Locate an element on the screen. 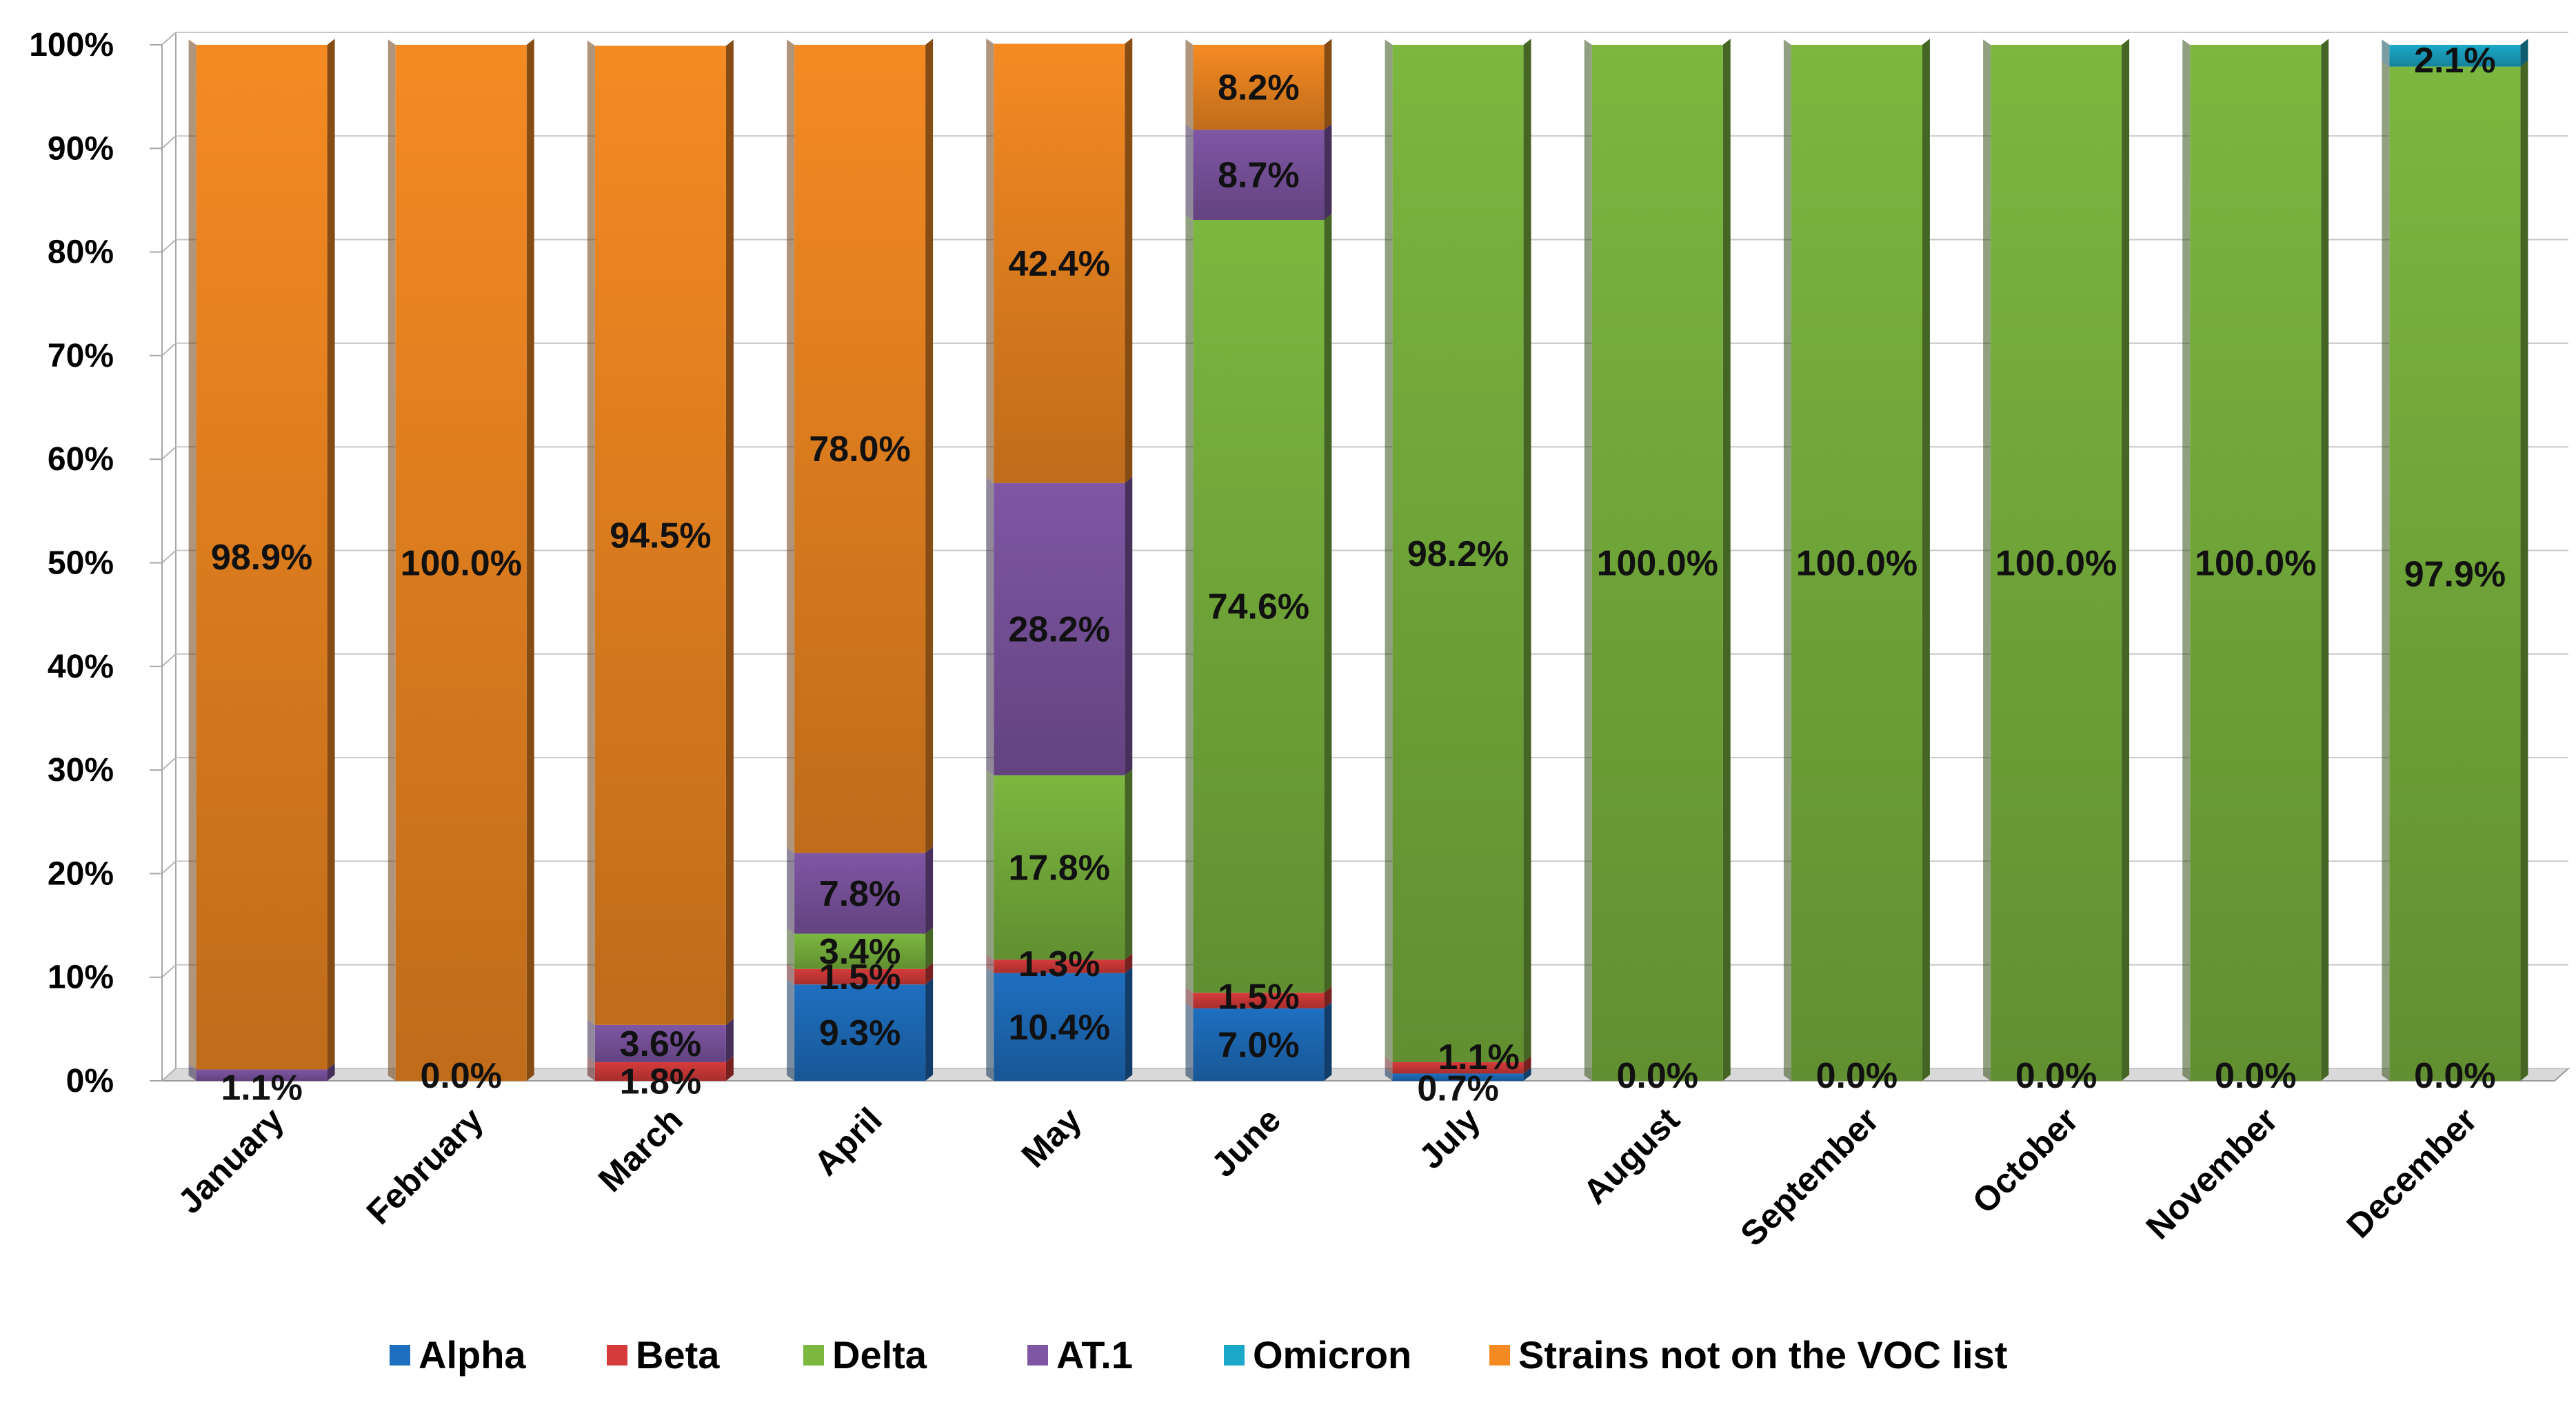 The image size is (2576, 1411). y-tick-label: 70% is located at coordinates (81, 356).